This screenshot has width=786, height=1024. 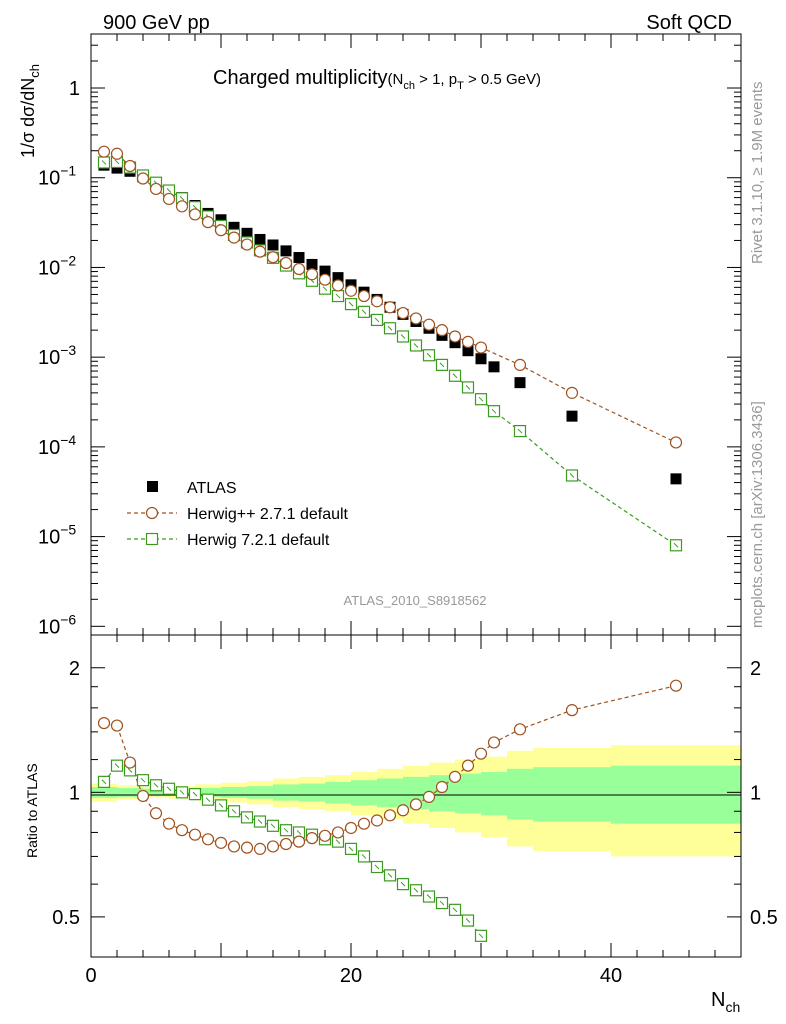 What do you see at coordinates (34, 71) in the screenshot?
I see `y-axis-label-main-sub: ch` at bounding box center [34, 71].